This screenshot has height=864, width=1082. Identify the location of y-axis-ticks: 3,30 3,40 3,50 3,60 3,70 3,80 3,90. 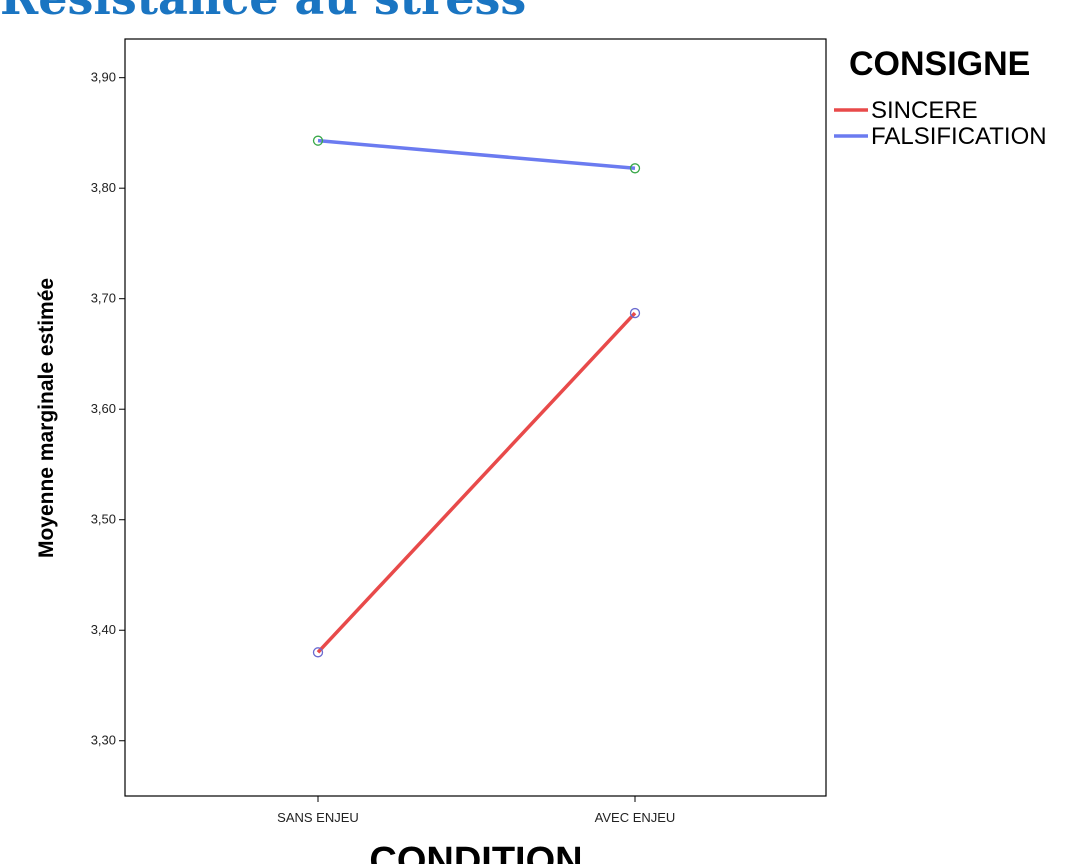
(108, 409).